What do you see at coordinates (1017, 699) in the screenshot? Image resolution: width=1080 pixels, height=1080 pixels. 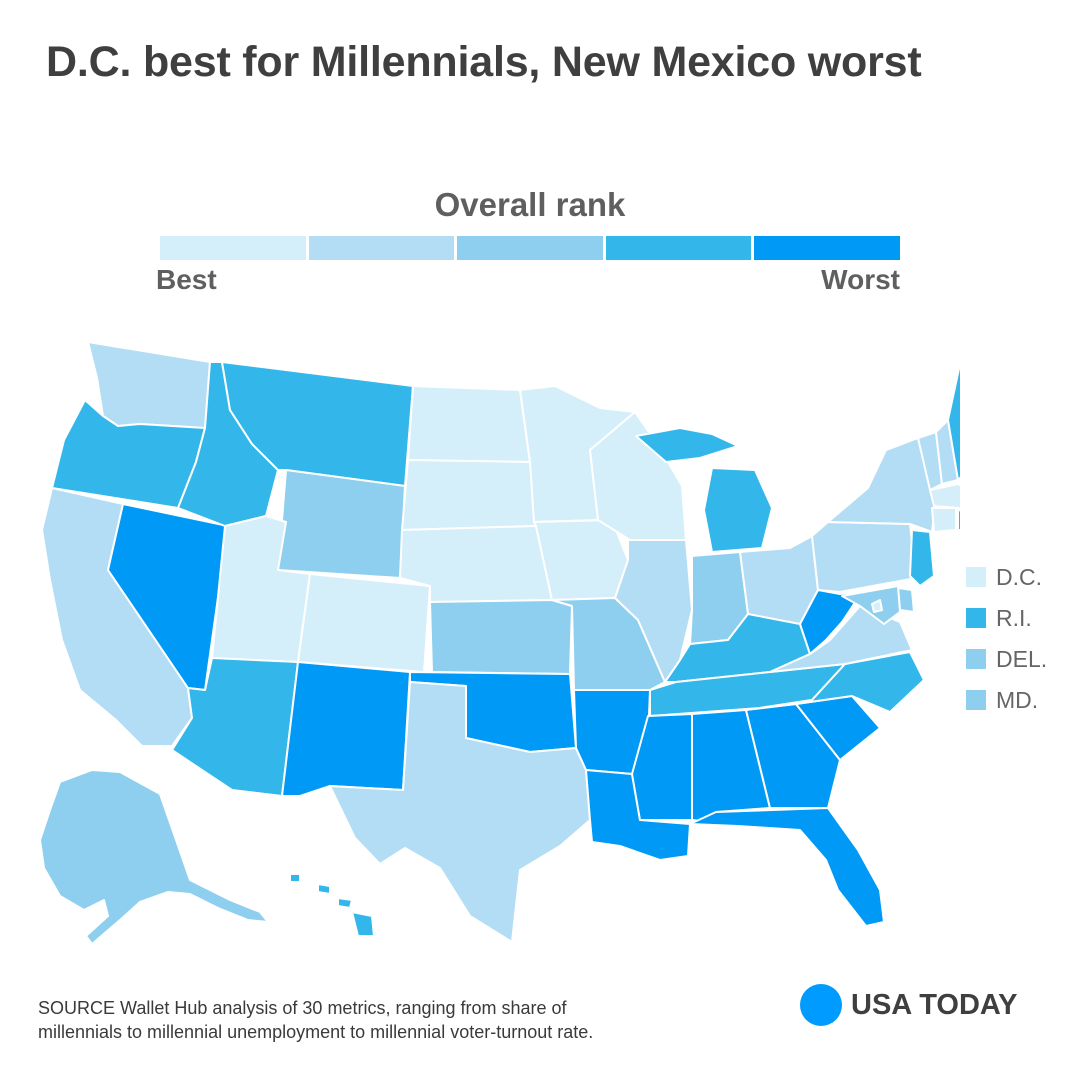 I see `key-label-md: MD.` at bounding box center [1017, 699].